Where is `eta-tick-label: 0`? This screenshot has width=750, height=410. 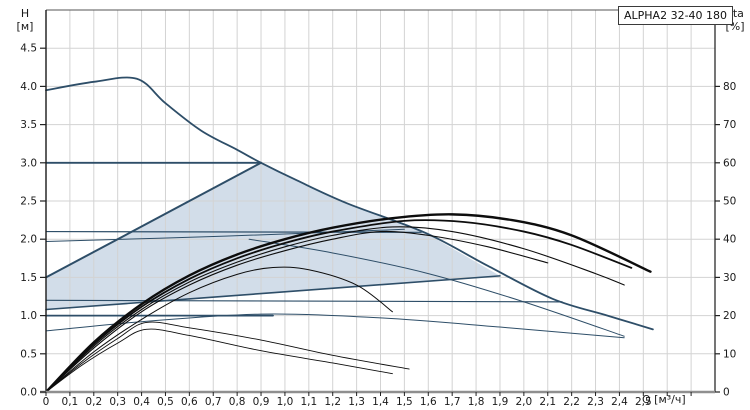 eta-tick-label: 0 is located at coordinates (726, 393).